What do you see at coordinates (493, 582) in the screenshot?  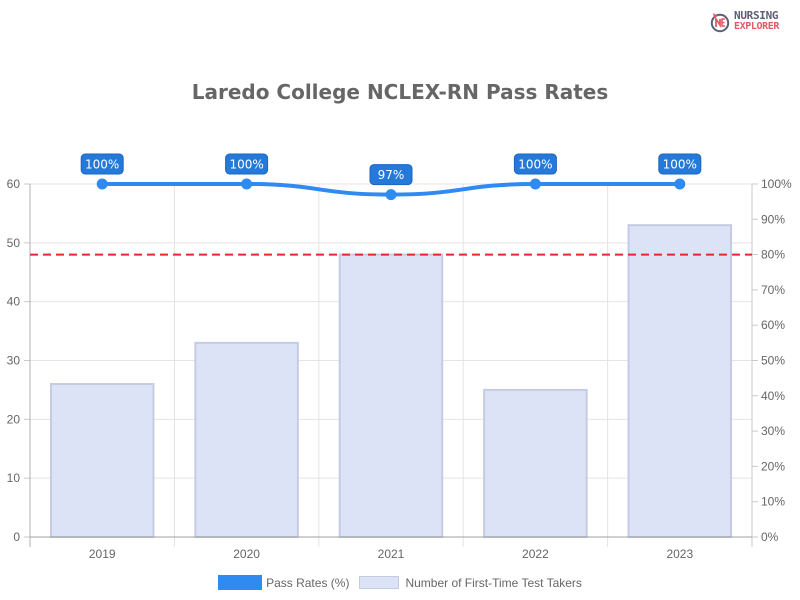 I see `legend-label: Number of First-Time Test Takers` at bounding box center [493, 582].